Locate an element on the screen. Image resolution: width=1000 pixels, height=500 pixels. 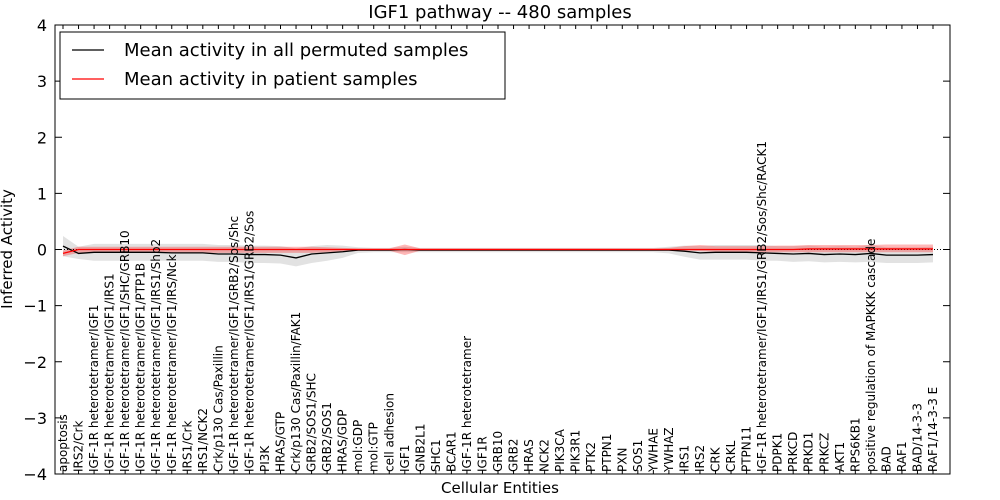
x-category-label: PXN is located at coordinates (622, 460).